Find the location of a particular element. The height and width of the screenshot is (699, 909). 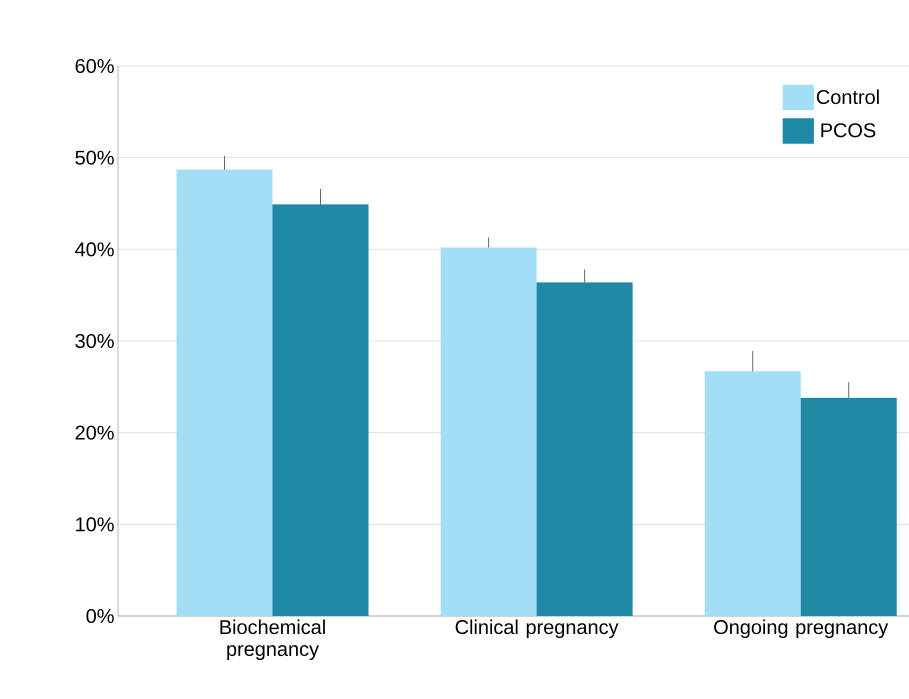

y-tick-label: 10% is located at coordinates (95, 524).